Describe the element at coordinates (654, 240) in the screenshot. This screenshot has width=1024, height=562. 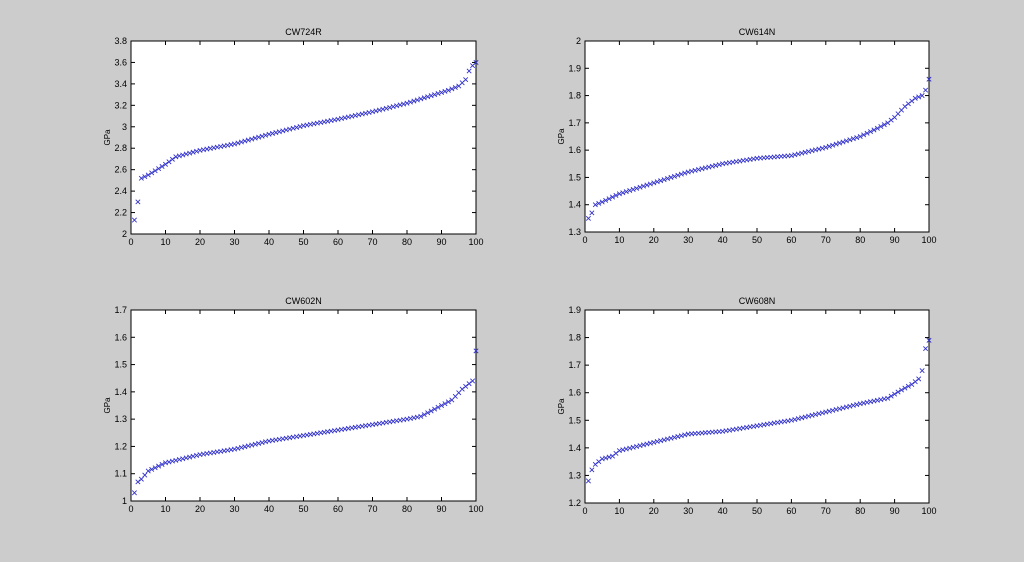
I see `x-tick-label: 20` at that location.